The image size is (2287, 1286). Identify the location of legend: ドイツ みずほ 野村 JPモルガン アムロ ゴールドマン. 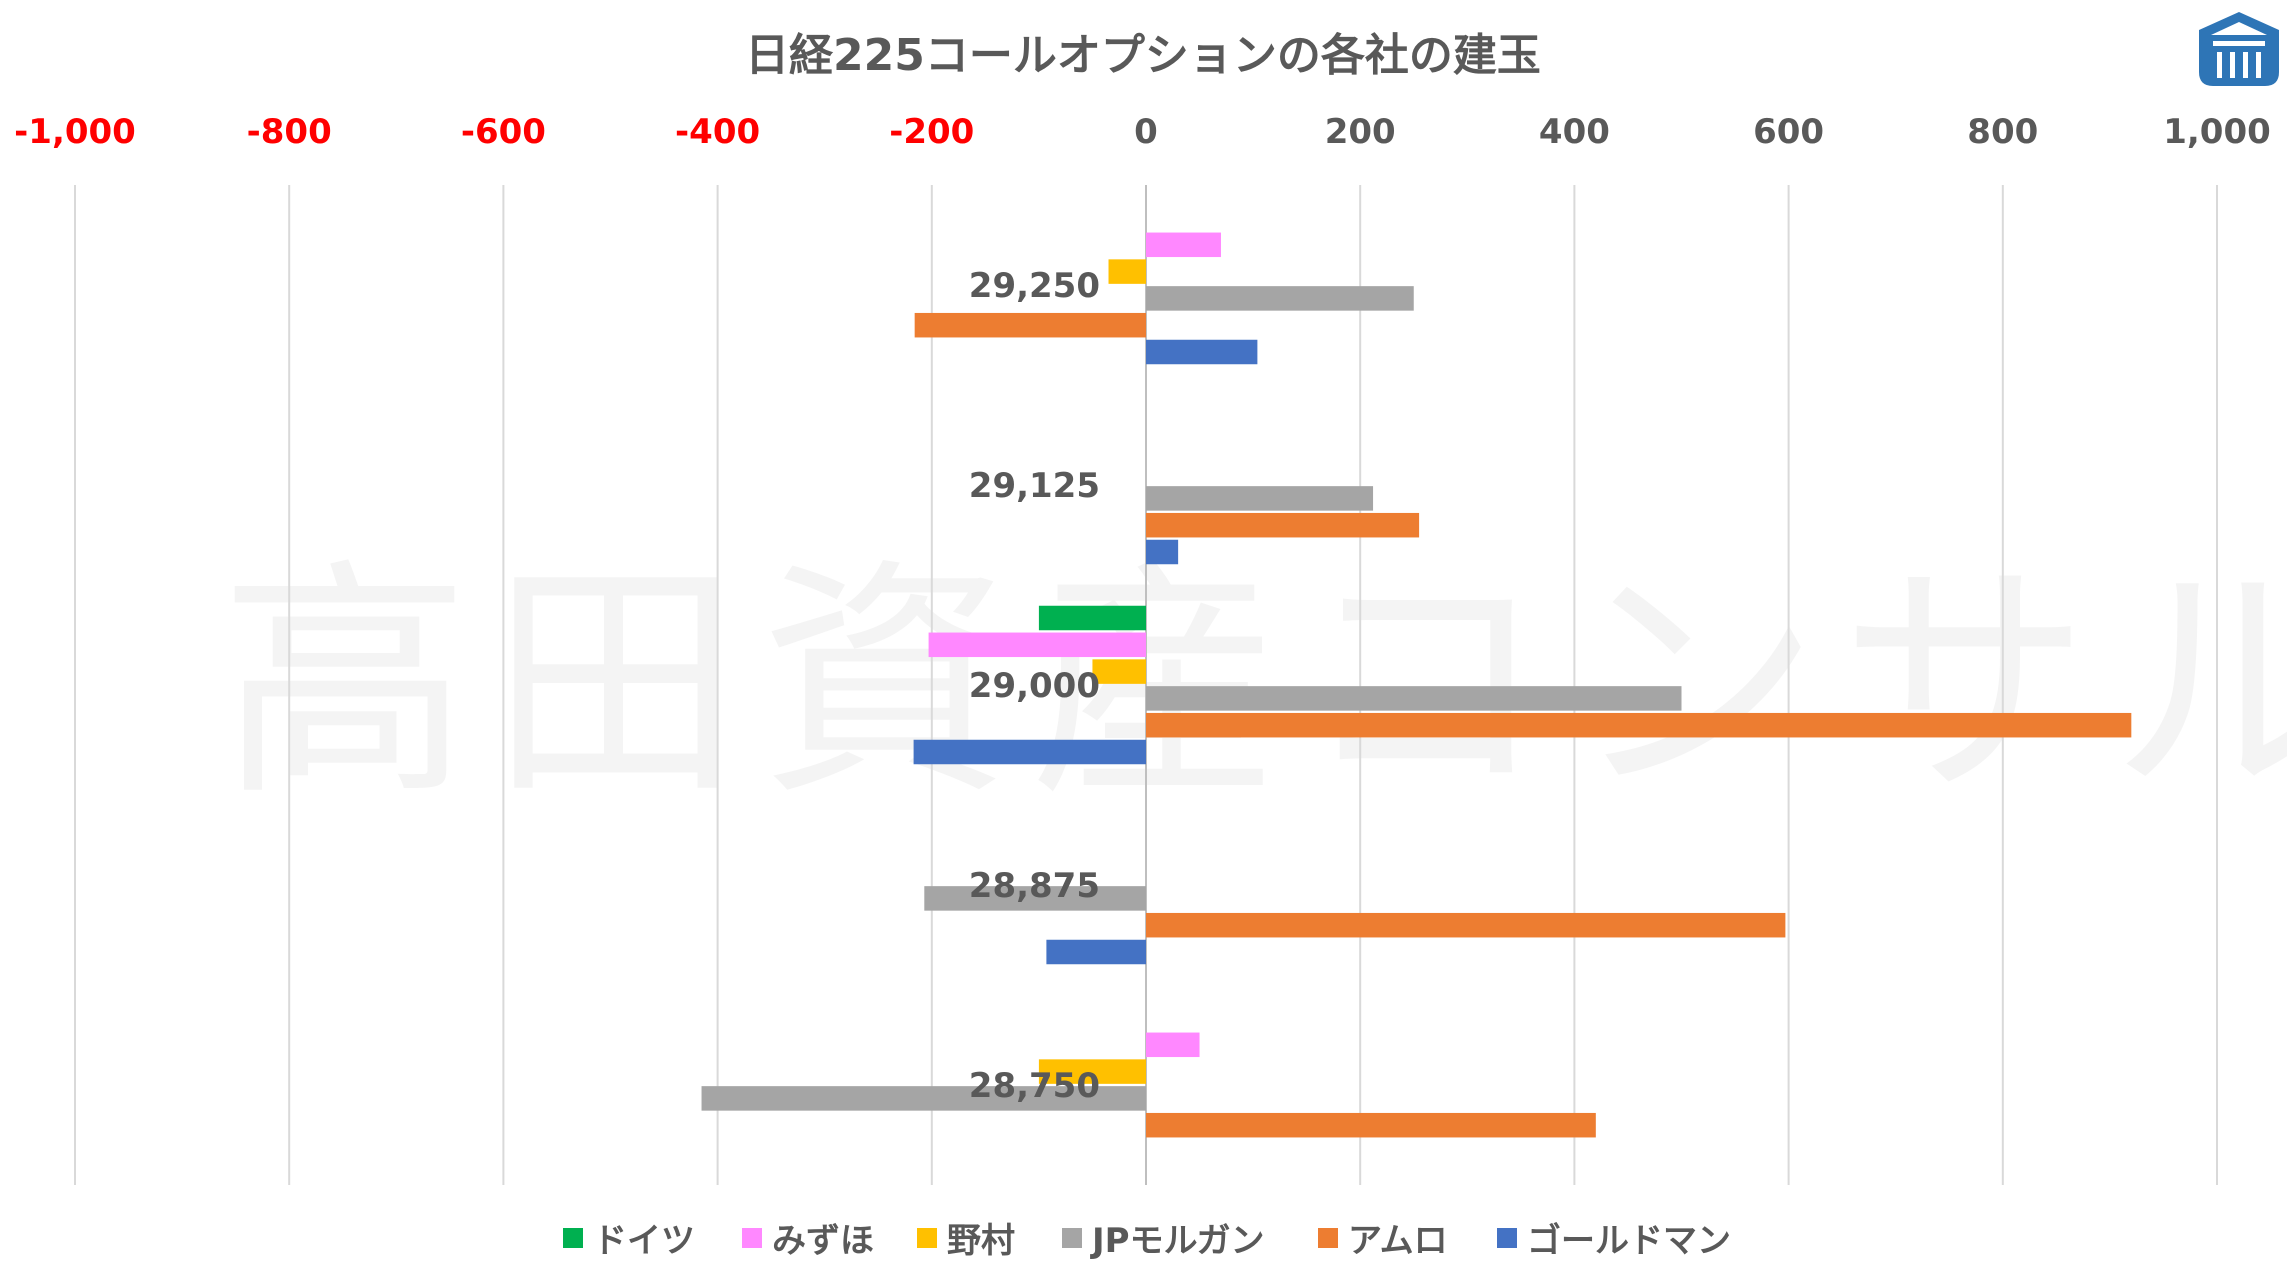
(1147, 1241).